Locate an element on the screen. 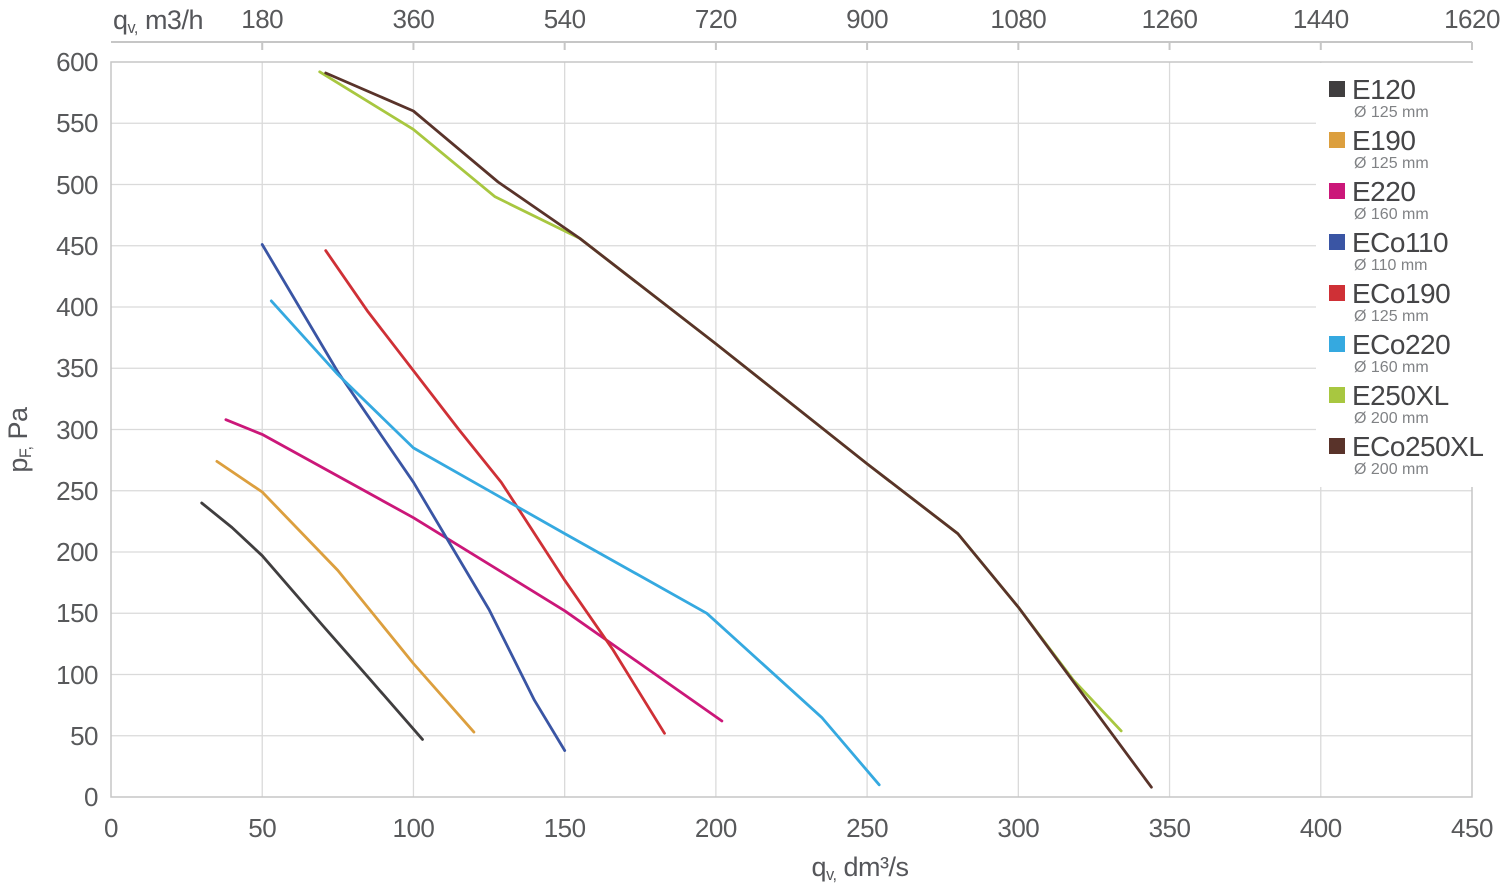  legend-swatch-E250XL is located at coordinates (1337, 395).